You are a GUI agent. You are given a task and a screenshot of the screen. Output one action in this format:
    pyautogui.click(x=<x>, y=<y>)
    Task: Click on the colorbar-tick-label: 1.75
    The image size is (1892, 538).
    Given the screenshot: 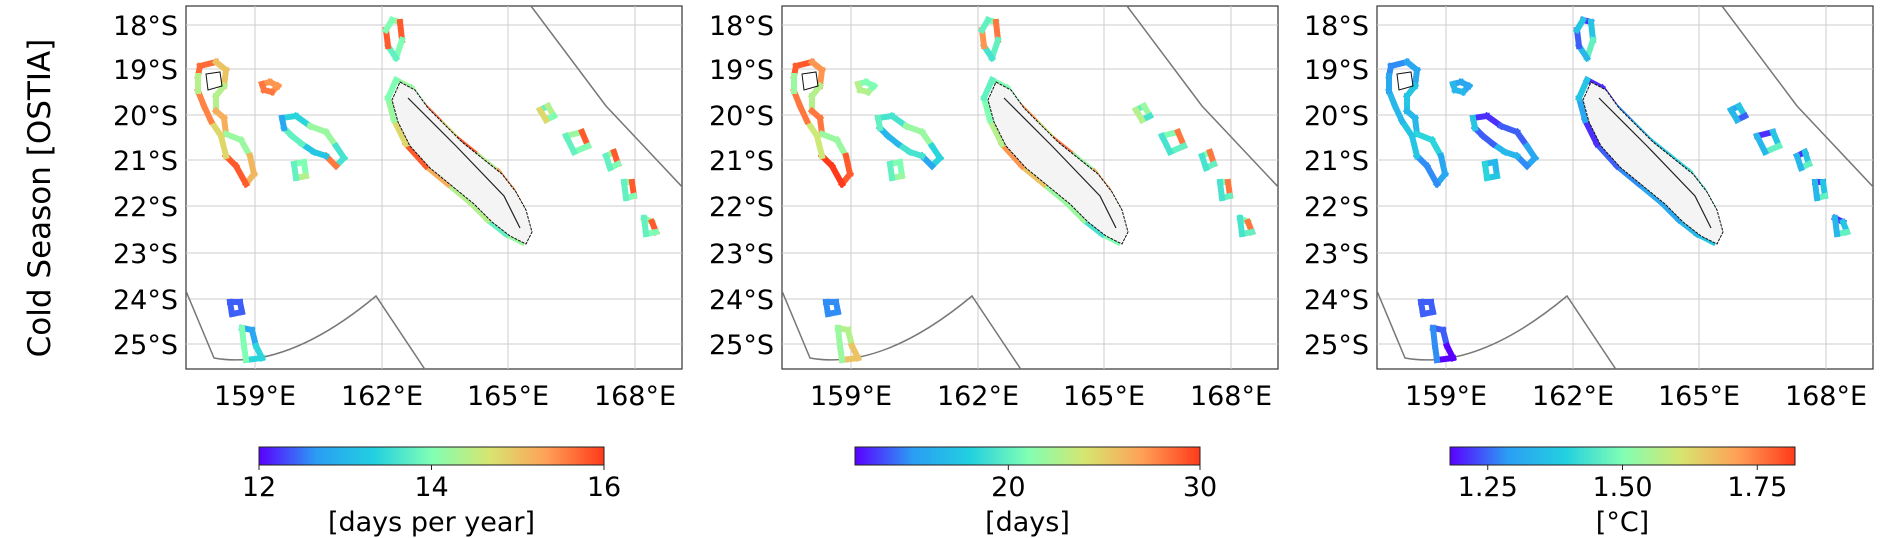 What is the action you would take?
    pyautogui.click(x=1757, y=487)
    